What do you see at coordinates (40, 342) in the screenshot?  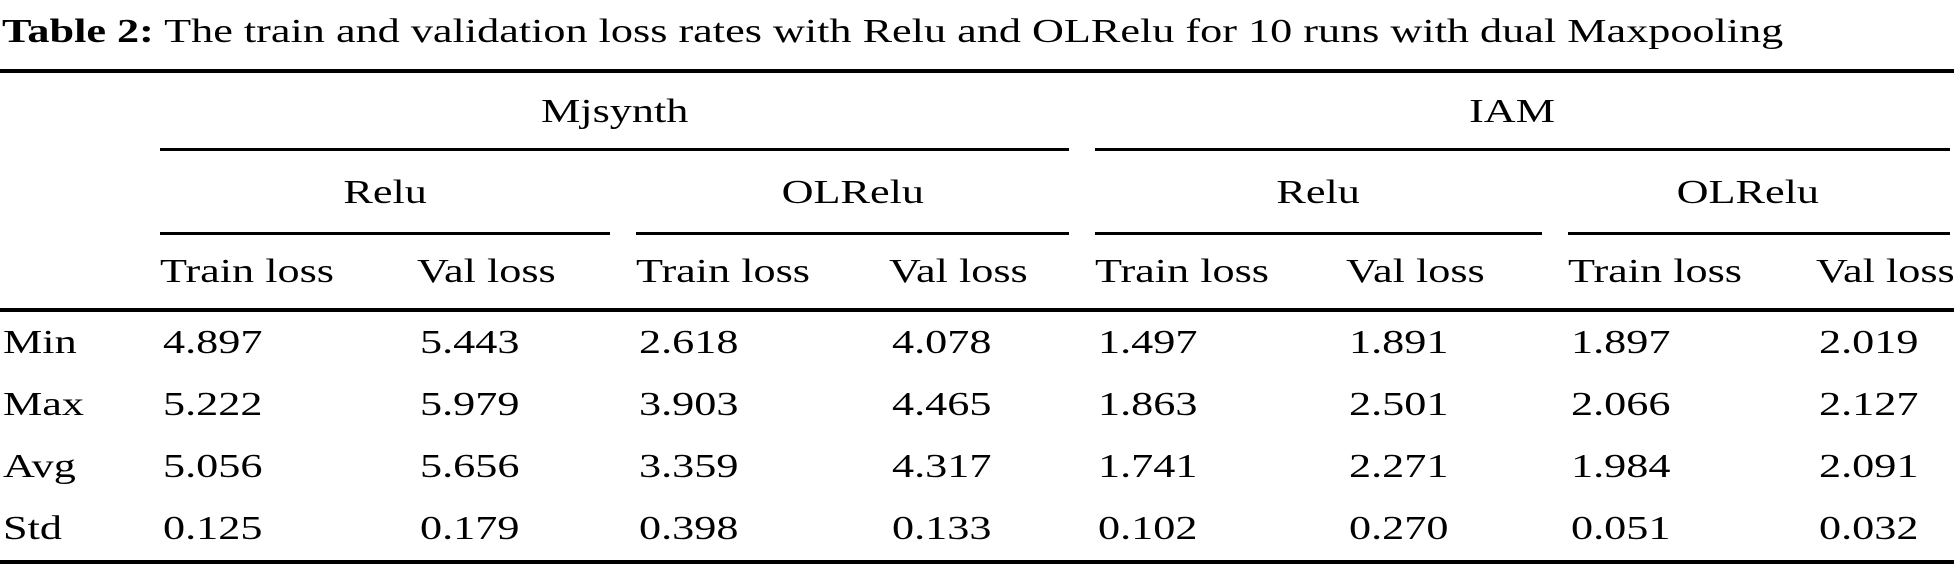 I see `row-label: Min` at bounding box center [40, 342].